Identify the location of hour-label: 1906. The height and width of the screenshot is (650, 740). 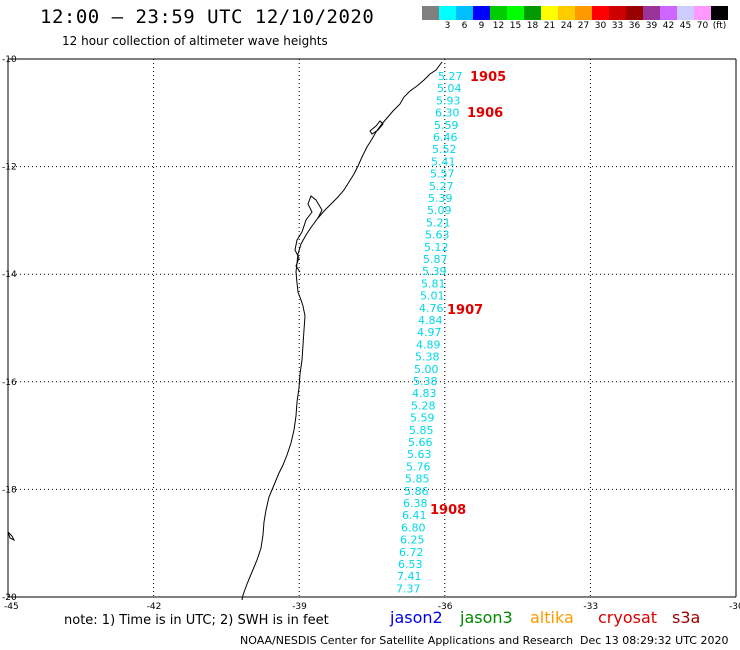
(485, 113).